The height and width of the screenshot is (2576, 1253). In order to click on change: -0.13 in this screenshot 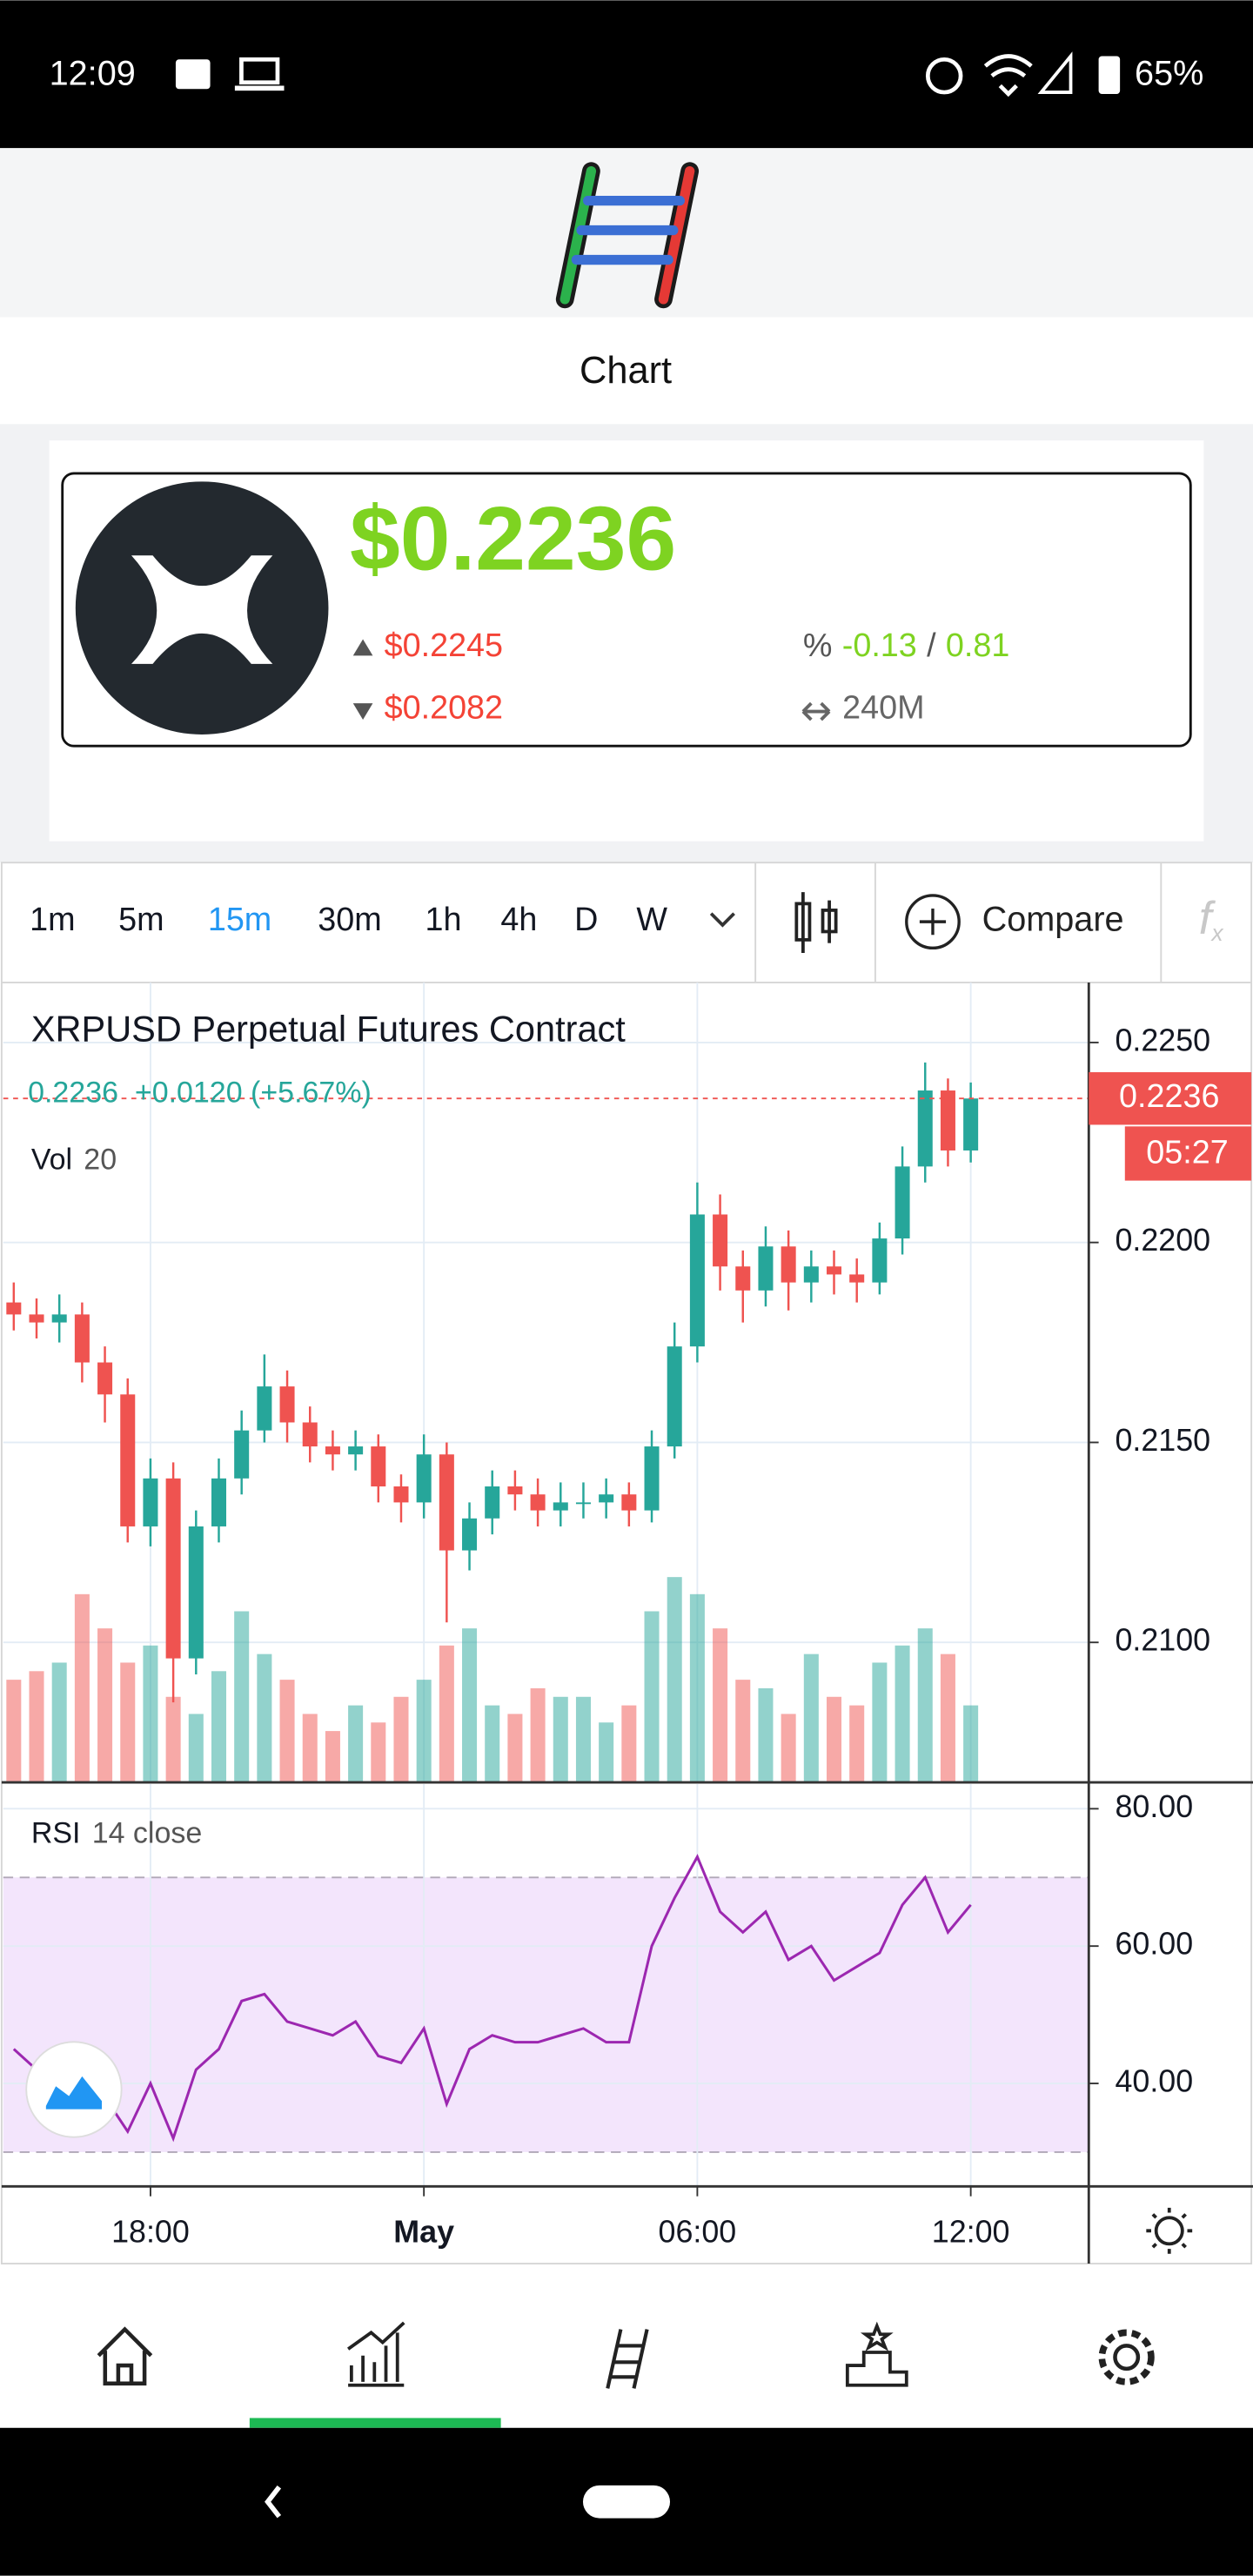, I will do `click(879, 645)`.